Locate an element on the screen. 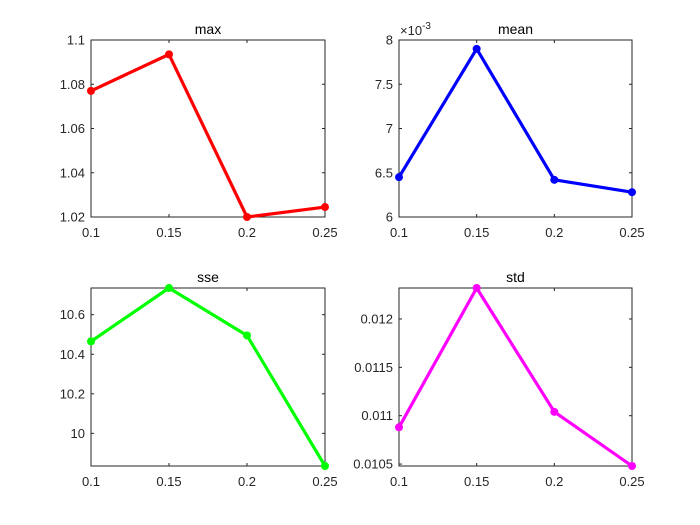 Image resolution: width=700 pixels, height=525 pixels. x-tick-label-max: 0.1 is located at coordinates (91, 232).